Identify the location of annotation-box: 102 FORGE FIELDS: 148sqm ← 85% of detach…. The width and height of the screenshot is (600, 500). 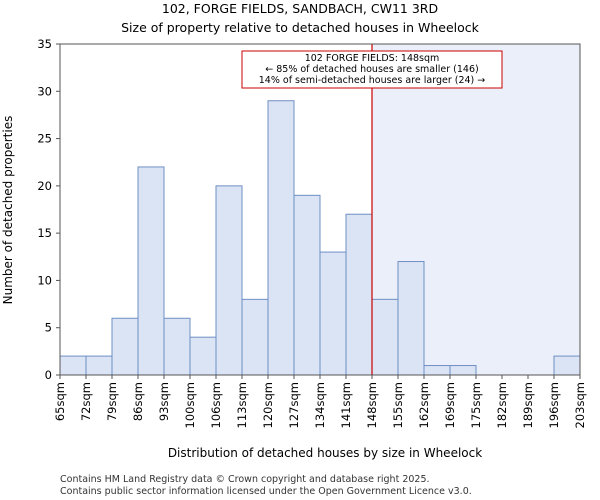
(372, 69).